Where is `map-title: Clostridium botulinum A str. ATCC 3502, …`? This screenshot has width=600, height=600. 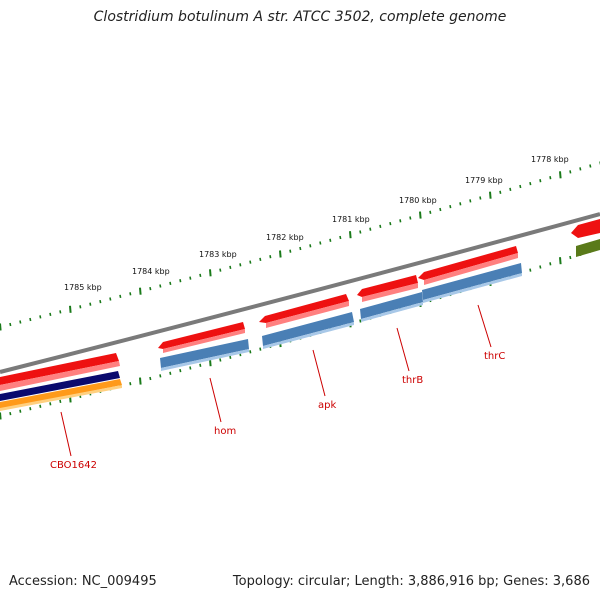 map-title: Clostridium botulinum A str. ATCC 3502, … is located at coordinates (300, 17).